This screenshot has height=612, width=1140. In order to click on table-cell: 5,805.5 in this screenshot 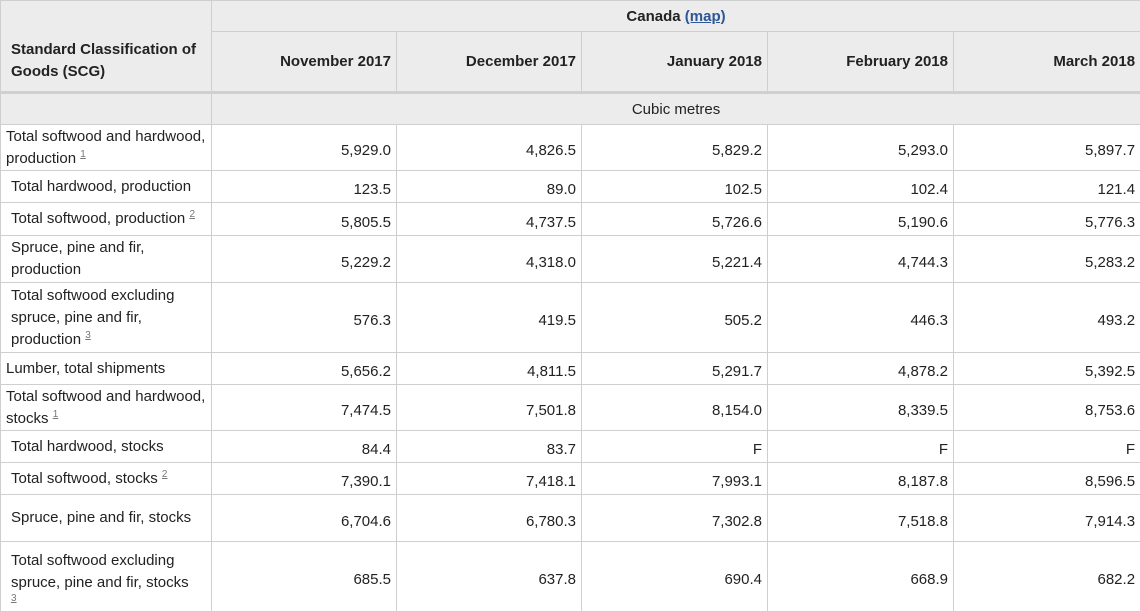, I will do `click(304, 219)`.